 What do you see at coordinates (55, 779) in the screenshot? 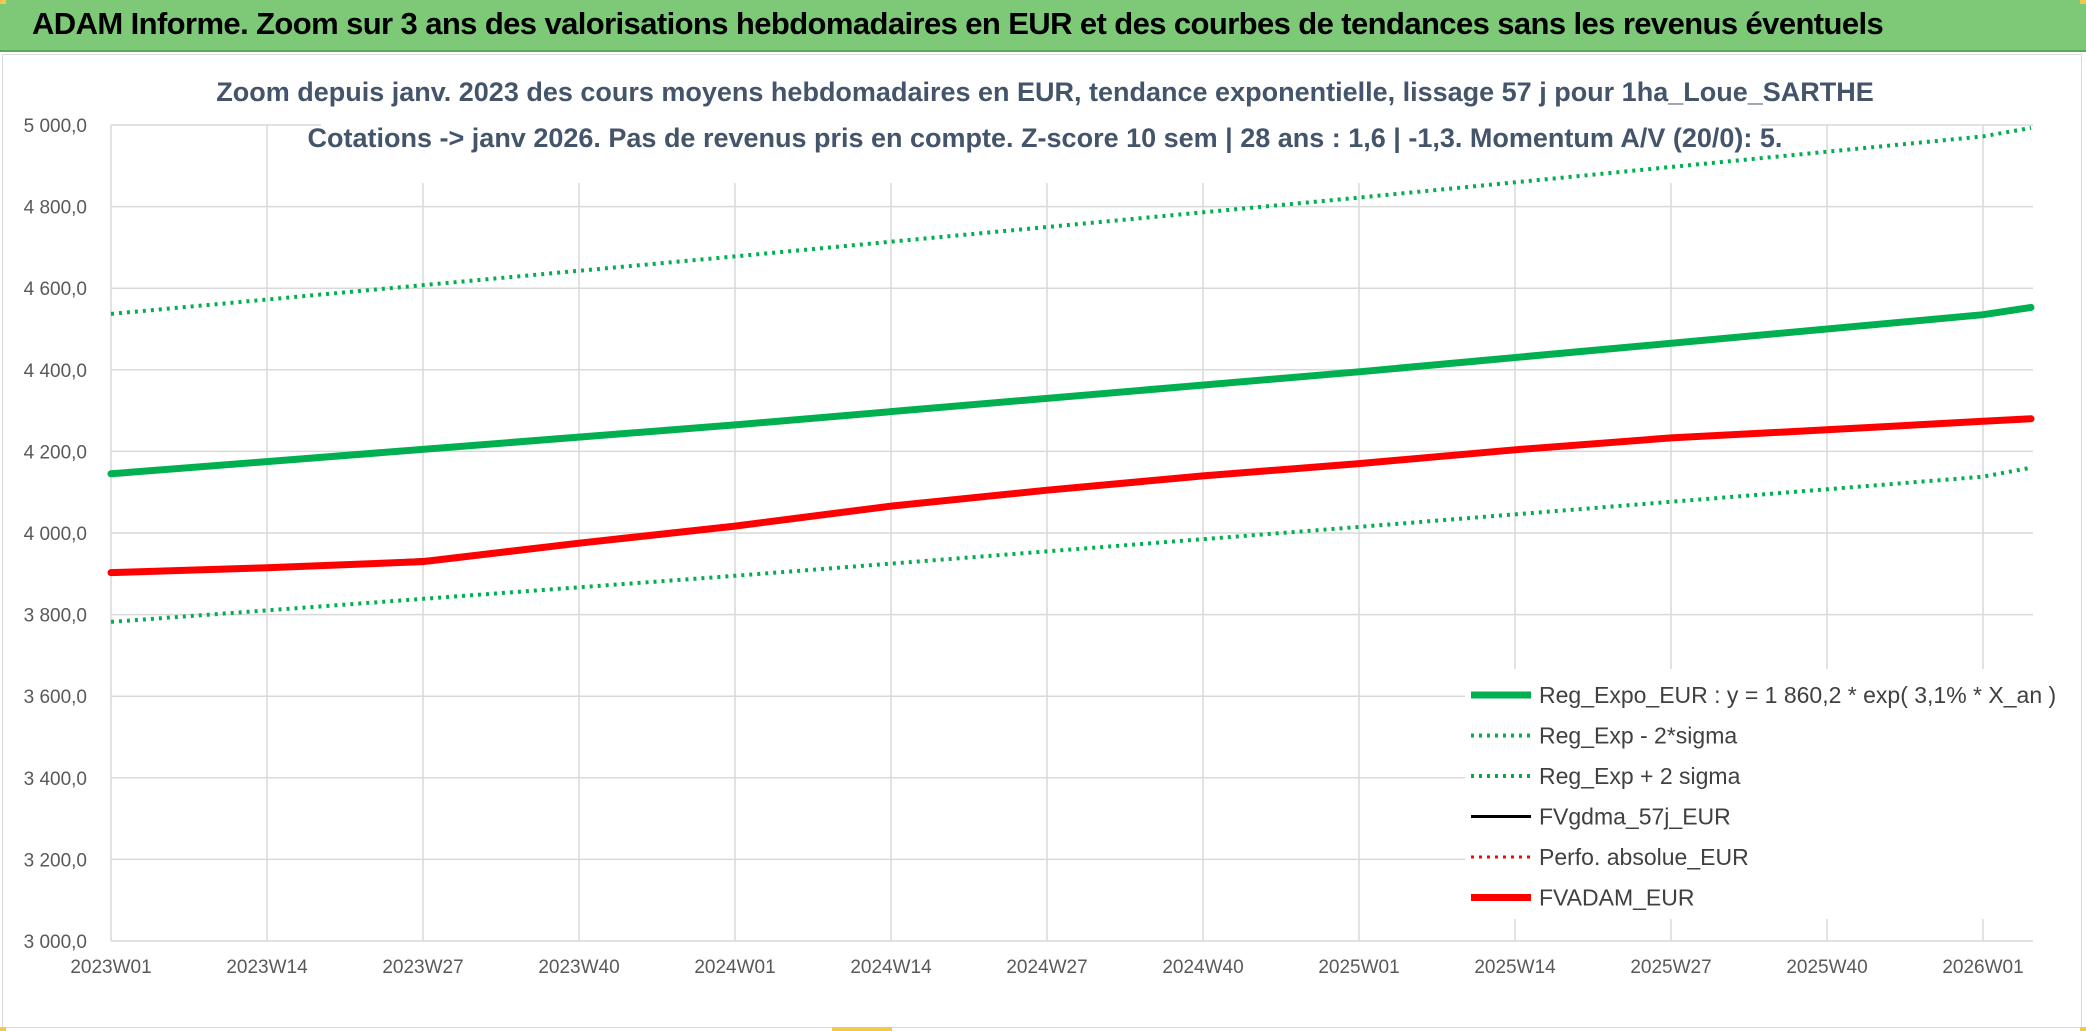
I see `y-tick-label: 3 400,0` at bounding box center [55, 779].